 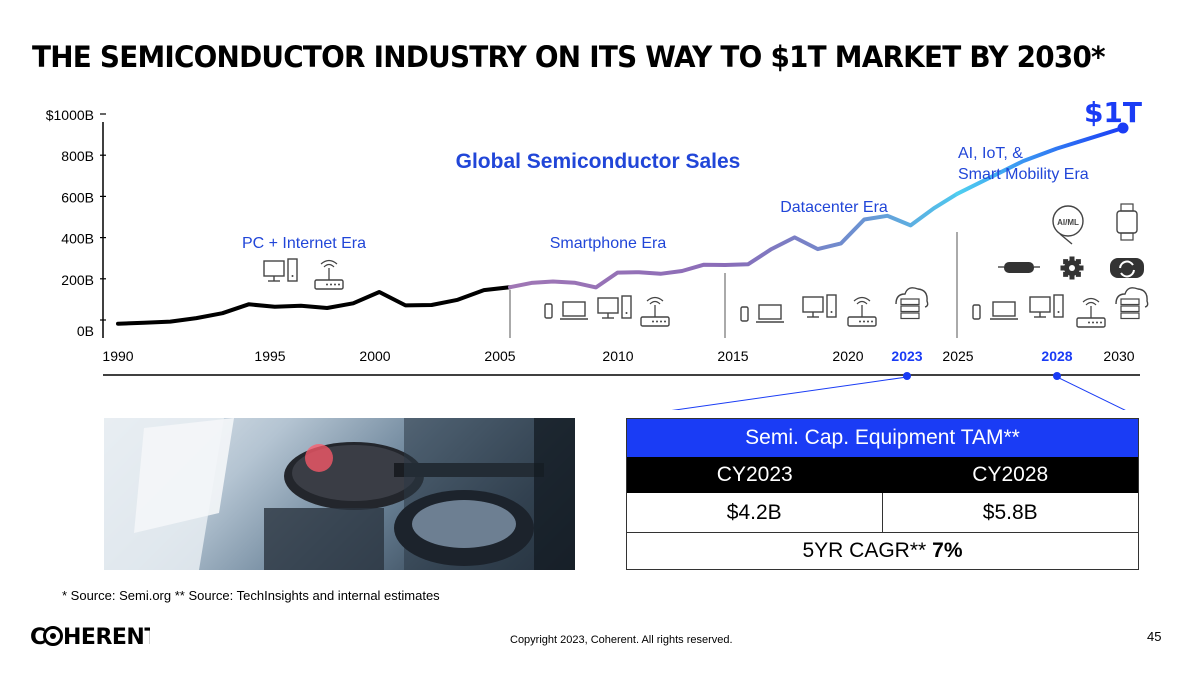 I want to click on x-tick-label: 1990, so click(x=117, y=356).